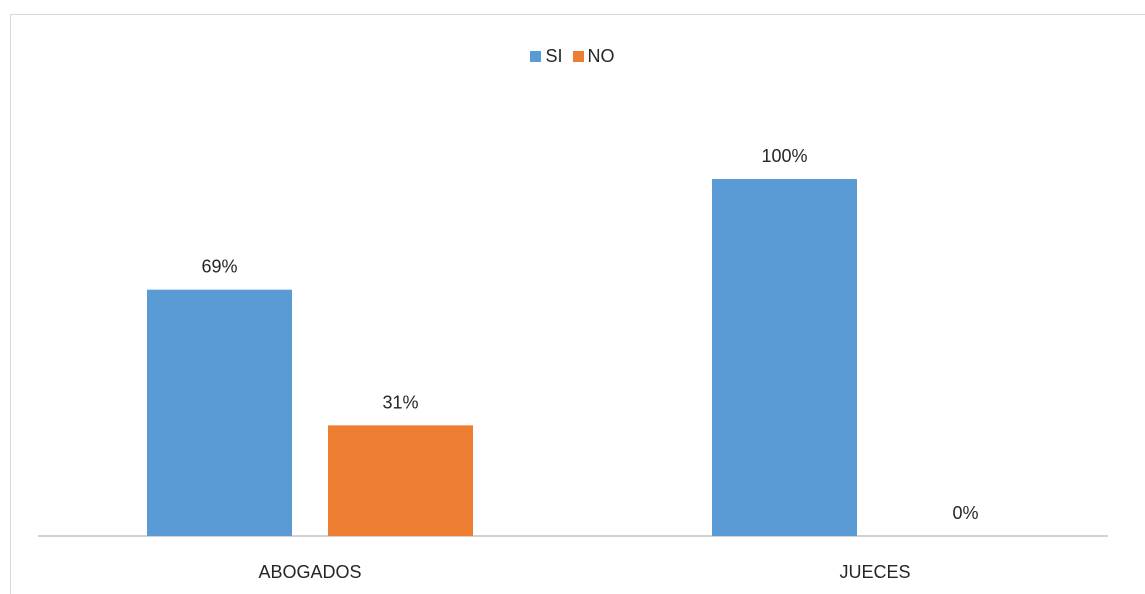 Image resolution: width=1145 pixels, height=594 pixels. Describe the element at coordinates (784, 357) in the screenshot. I see `bar-si-jueces` at that location.